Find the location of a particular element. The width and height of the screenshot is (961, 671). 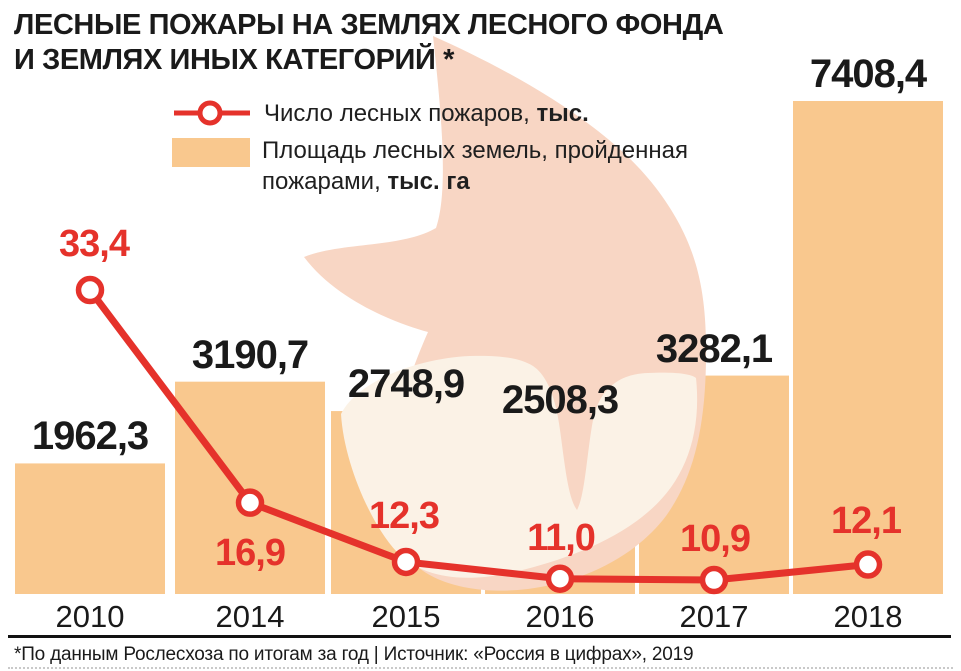

chart-title-line1: ЛЕСНЫЕ ПОЖАРЫ НА ЗЕМЛЯХ ЛЕСНОГО ФОНДА is located at coordinates (369, 25).